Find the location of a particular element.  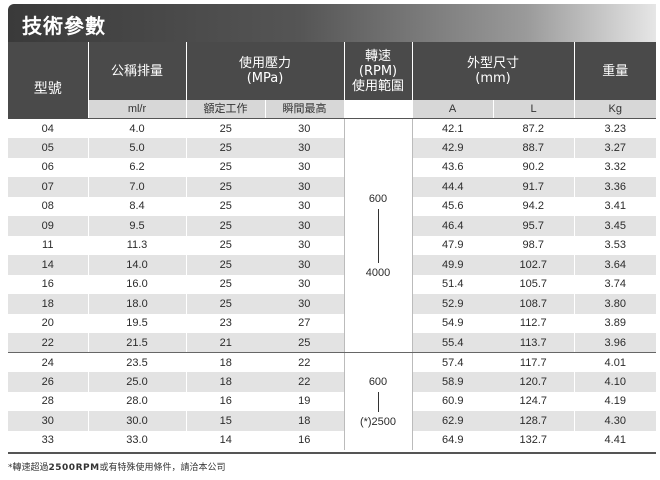

cell-weight: 4.01 is located at coordinates (614, 362).